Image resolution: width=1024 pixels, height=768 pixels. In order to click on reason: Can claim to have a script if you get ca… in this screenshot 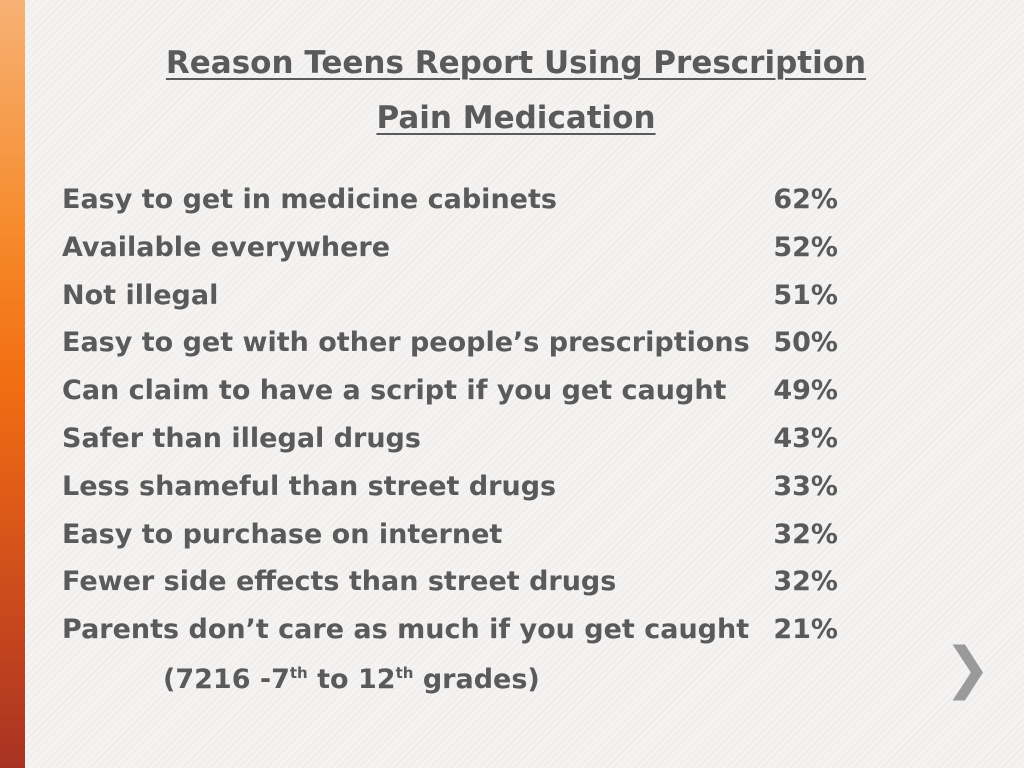, I will do `click(394, 391)`.